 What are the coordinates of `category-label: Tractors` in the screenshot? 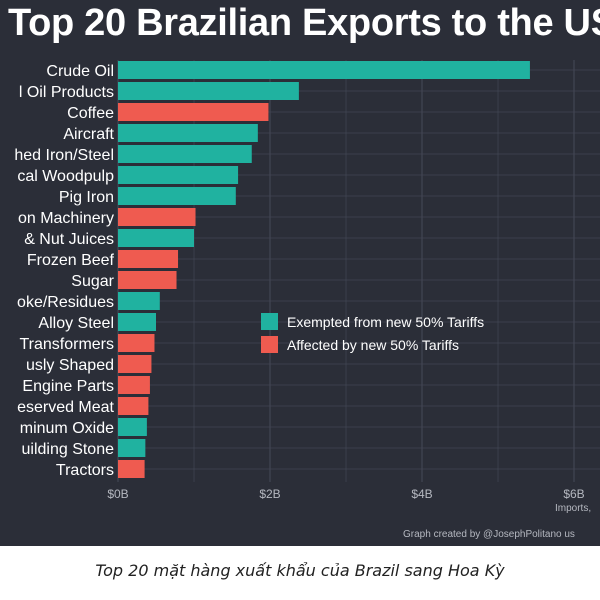 It's located at (85, 470).